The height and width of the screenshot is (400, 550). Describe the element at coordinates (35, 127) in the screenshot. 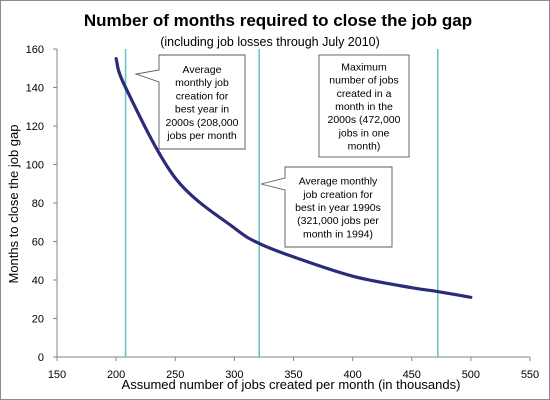

I see `y-tick-label: 120` at that location.